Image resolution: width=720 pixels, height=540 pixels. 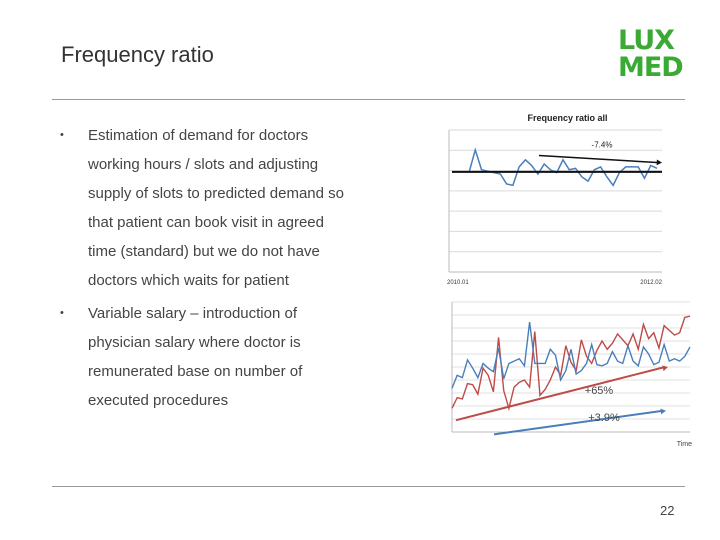 I want to click on logo-line-lux: LUX, so click(x=646, y=40).